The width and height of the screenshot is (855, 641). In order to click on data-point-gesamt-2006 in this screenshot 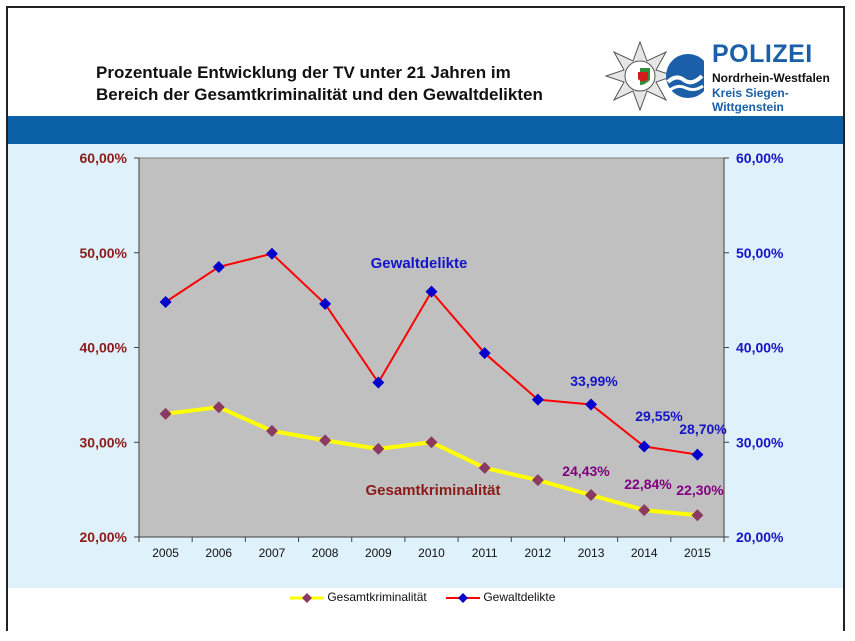, I will do `click(218, 407)`.